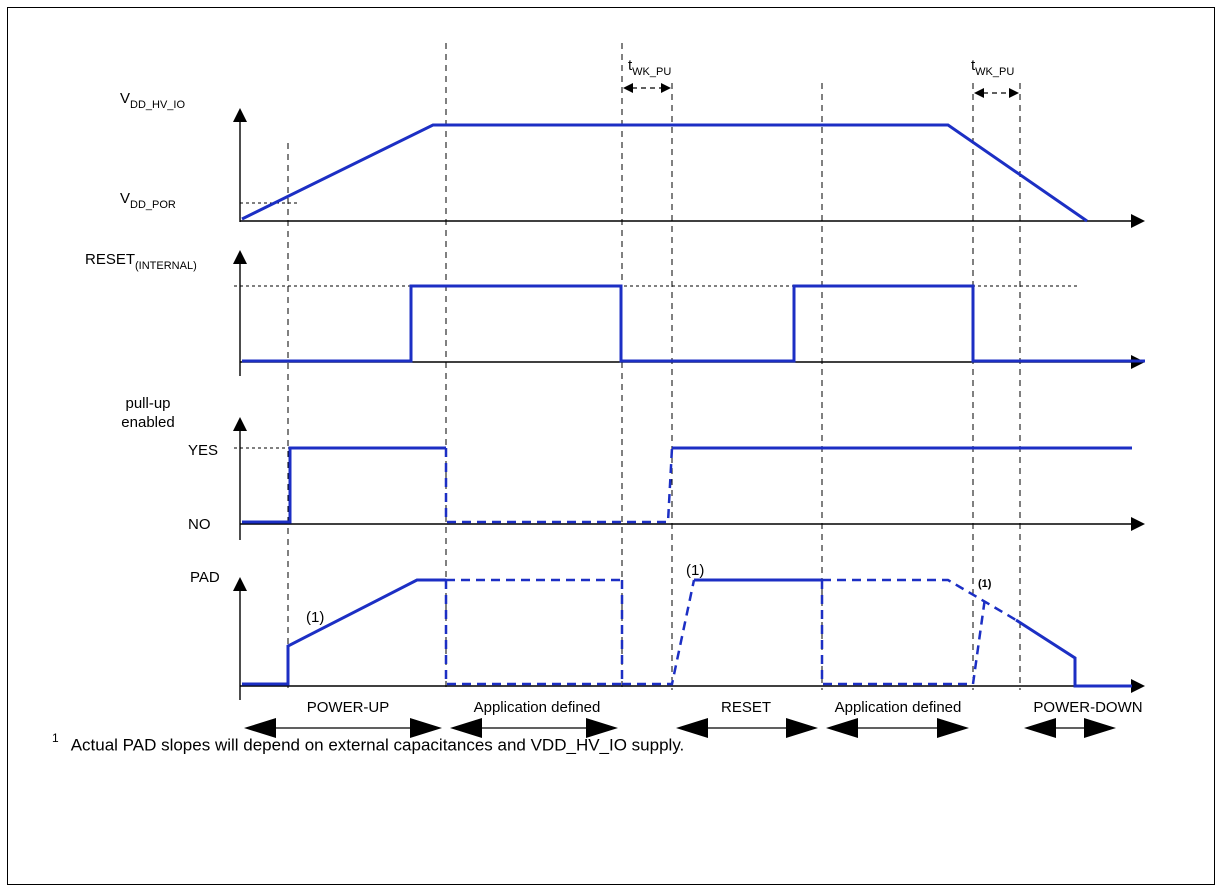 This screenshot has width=1225, height=894. What do you see at coordinates (348, 707) in the screenshot?
I see `phase-label-power-up: POWER-UP` at bounding box center [348, 707].